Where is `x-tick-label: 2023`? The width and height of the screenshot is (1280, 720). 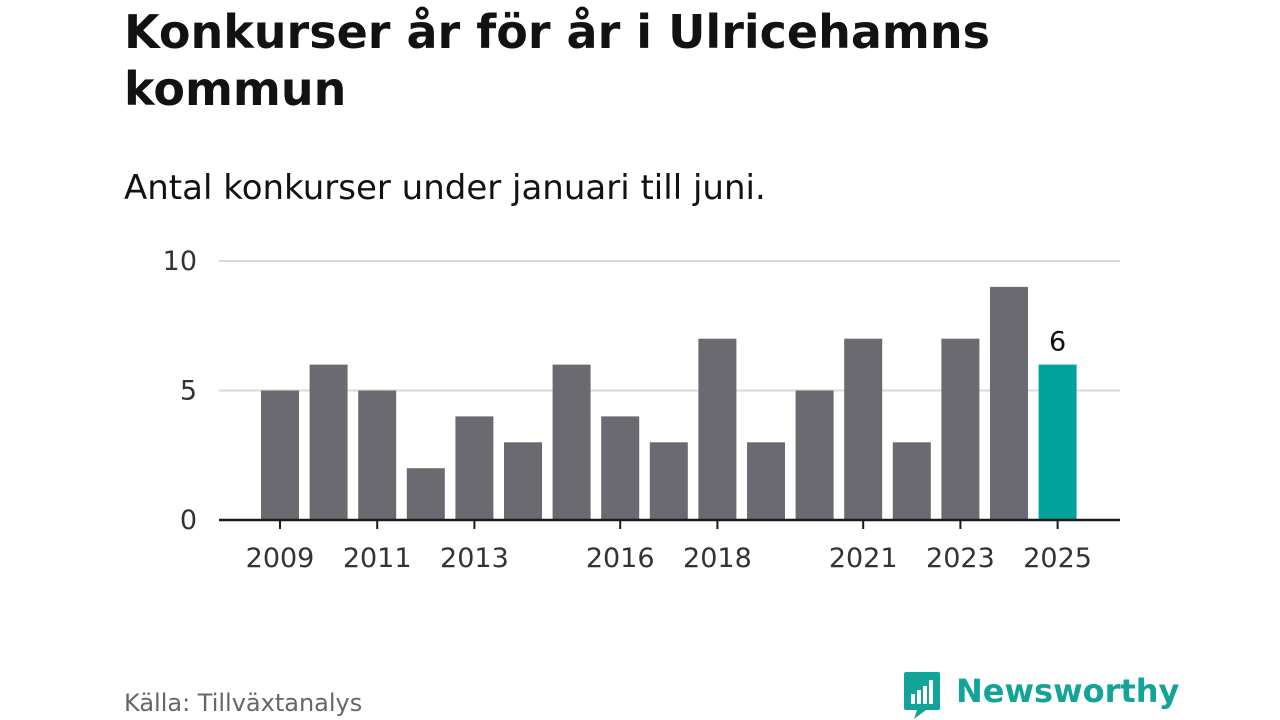 x-tick-label: 2023 is located at coordinates (960, 558).